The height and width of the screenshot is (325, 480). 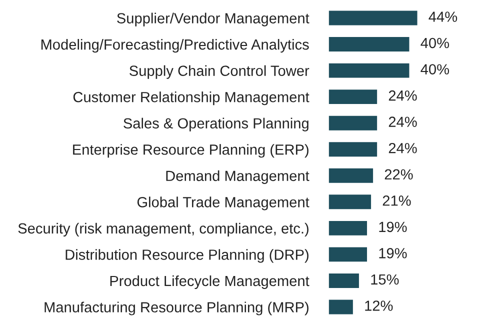 What do you see at coordinates (190, 151) in the screenshot?
I see `y-tick-label: Enterprise Resource Planning (ERP)` at bounding box center [190, 151].